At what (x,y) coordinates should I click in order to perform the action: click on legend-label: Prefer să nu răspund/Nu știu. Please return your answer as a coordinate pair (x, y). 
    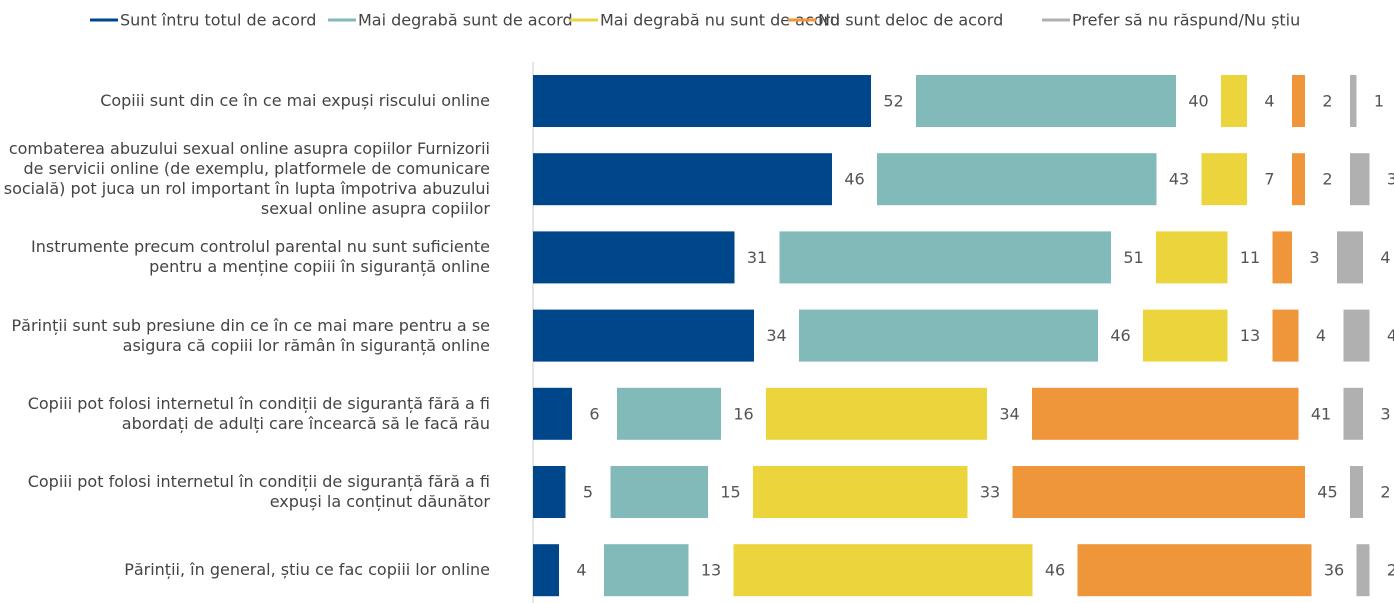
    Looking at the image, I should click on (1186, 20).